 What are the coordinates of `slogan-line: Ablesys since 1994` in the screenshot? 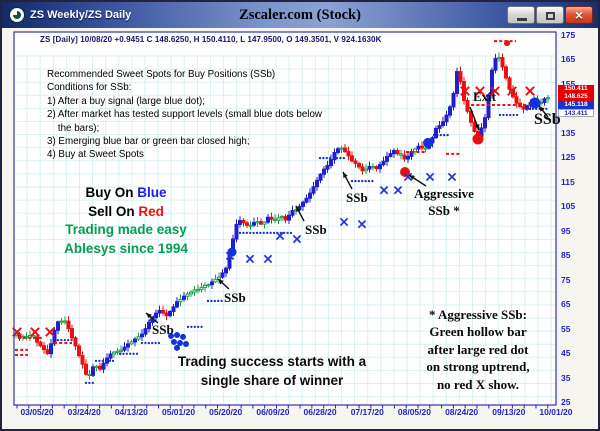 It's located at (126, 249).